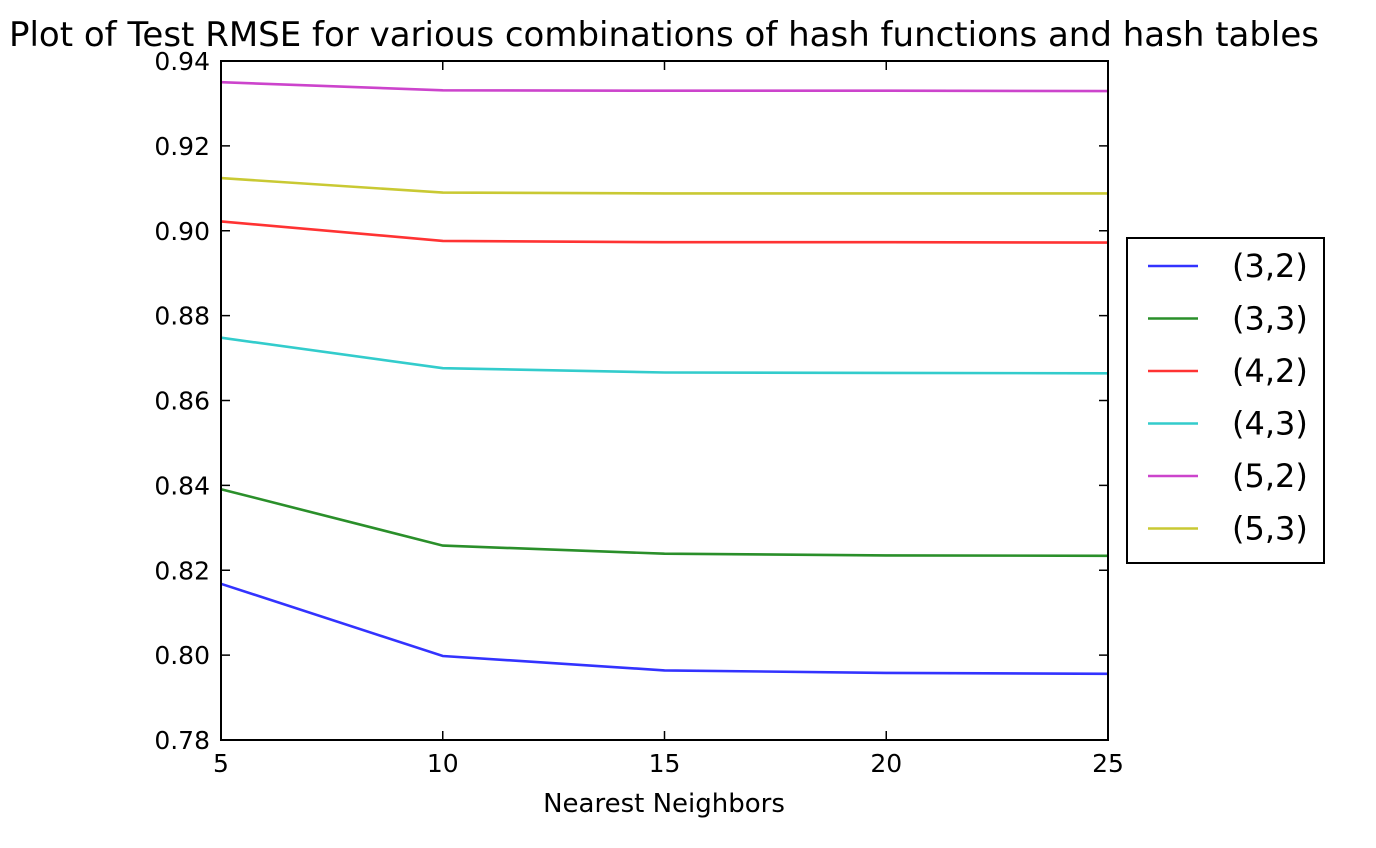 This screenshot has height=848, width=1376. What do you see at coordinates (1270, 319) in the screenshot?
I see `legend-label-1: (3,3)` at bounding box center [1270, 319].